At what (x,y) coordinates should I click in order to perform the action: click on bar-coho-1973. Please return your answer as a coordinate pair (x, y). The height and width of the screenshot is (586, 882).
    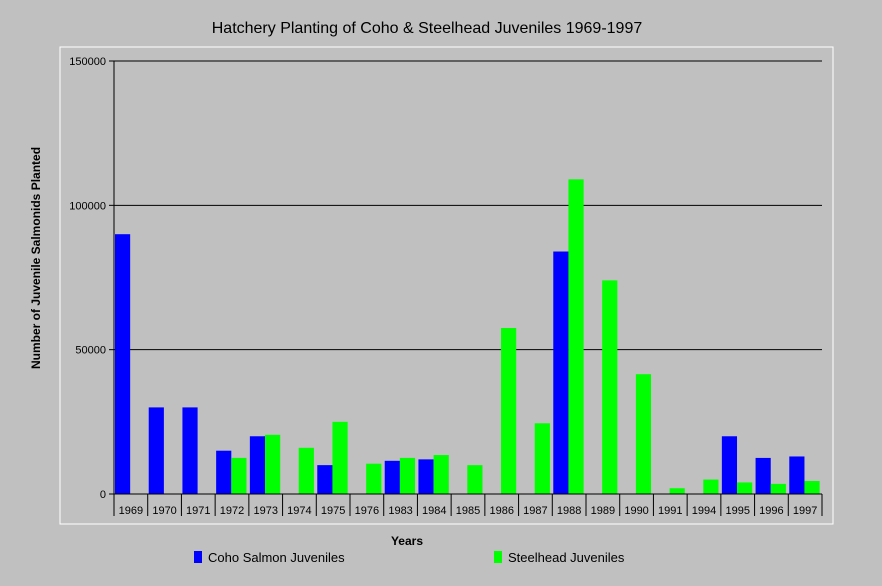
    Looking at the image, I should click on (257, 465).